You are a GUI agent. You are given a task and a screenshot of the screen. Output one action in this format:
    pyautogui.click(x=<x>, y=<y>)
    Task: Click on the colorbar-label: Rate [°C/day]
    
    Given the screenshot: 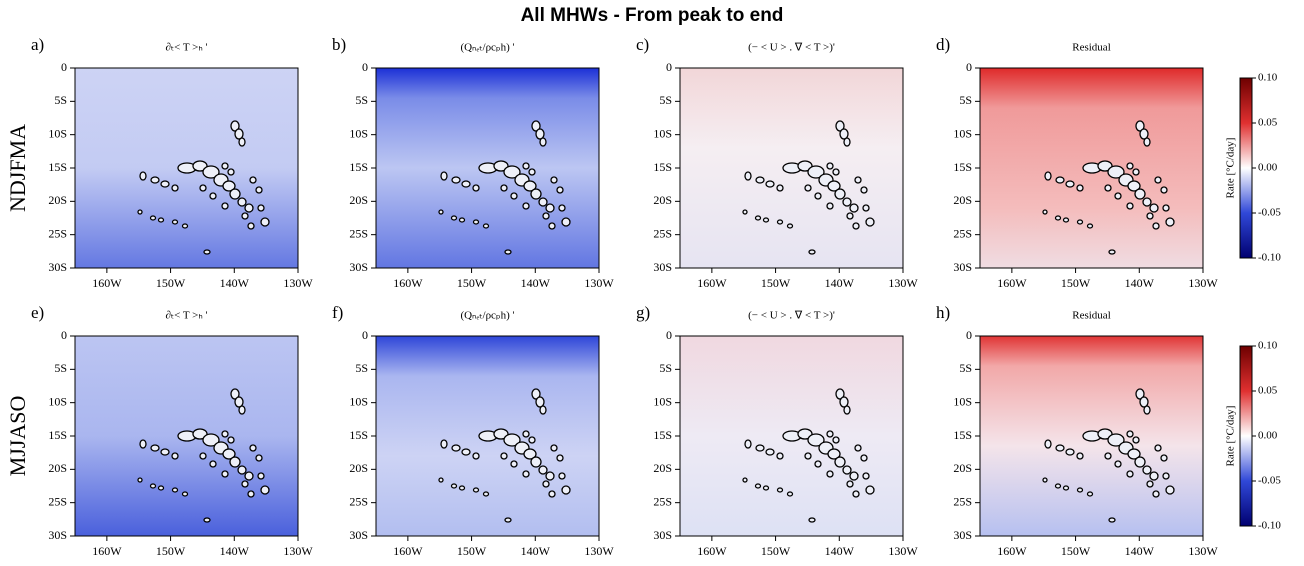 What is the action you would take?
    pyautogui.click(x=1231, y=436)
    